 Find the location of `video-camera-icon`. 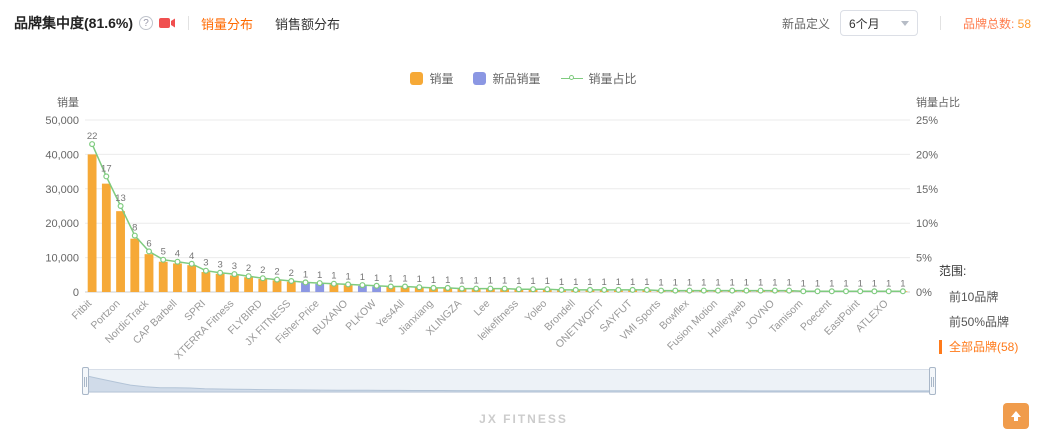

video-camera-icon is located at coordinates (167, 23).